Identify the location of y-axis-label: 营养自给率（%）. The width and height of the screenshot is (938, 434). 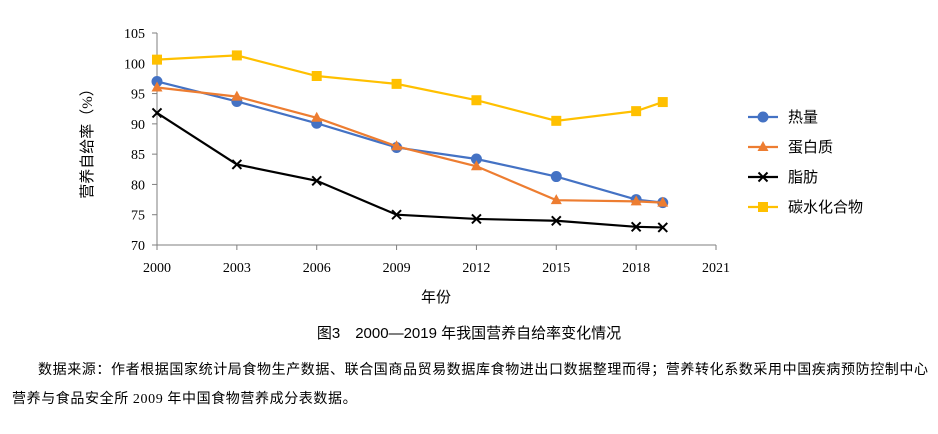
(87, 140).